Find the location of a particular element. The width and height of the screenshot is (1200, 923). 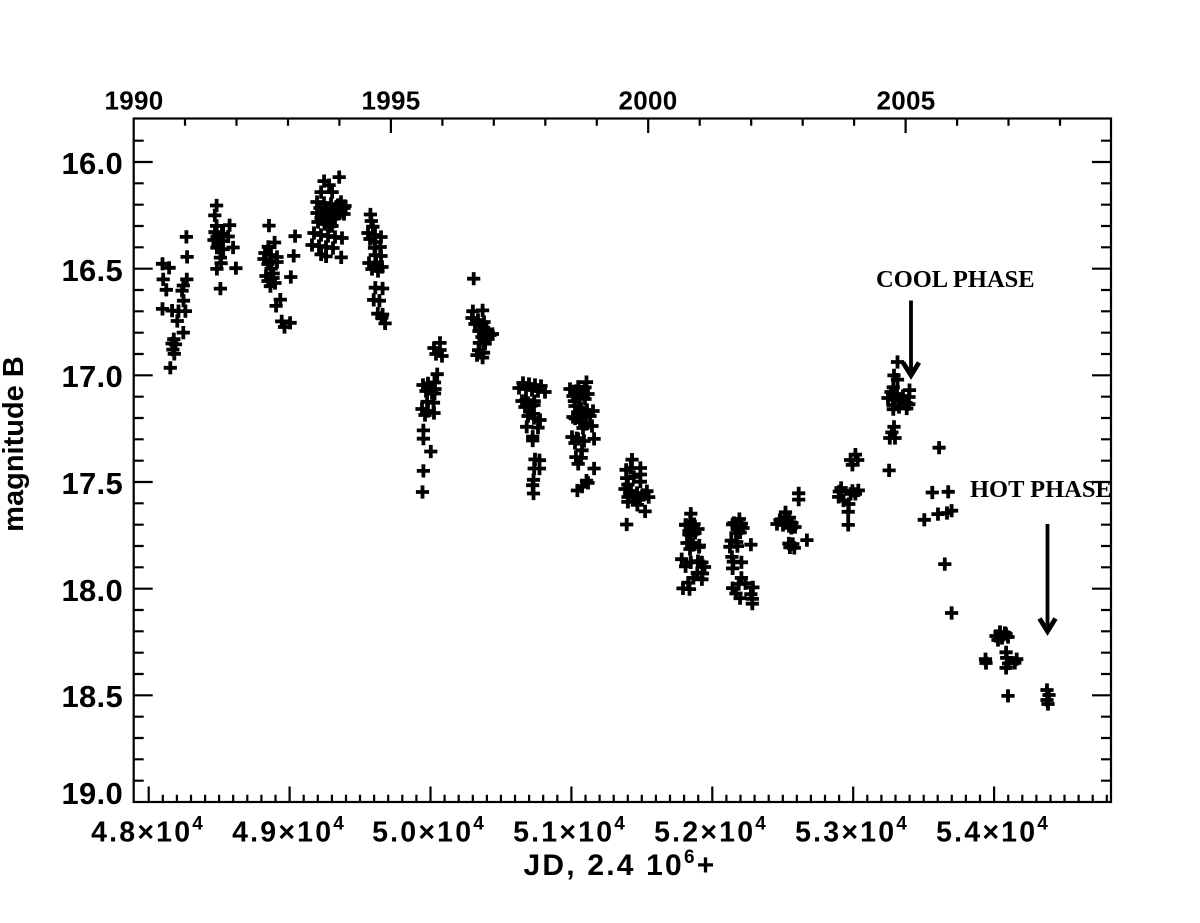

svg-text: 16.0 is located at coordinates (92, 163).